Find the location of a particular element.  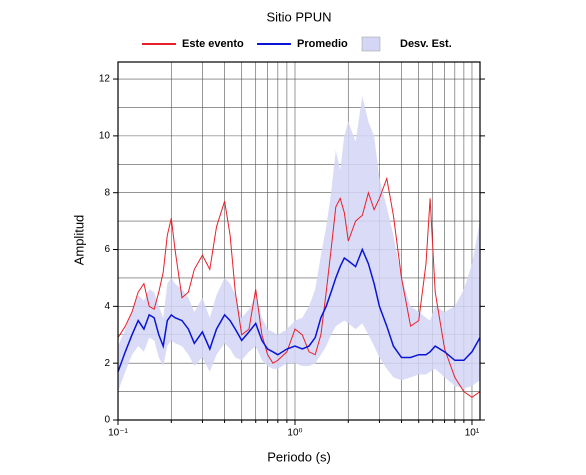

x-tick-label: 10¹ is located at coordinates (472, 433).